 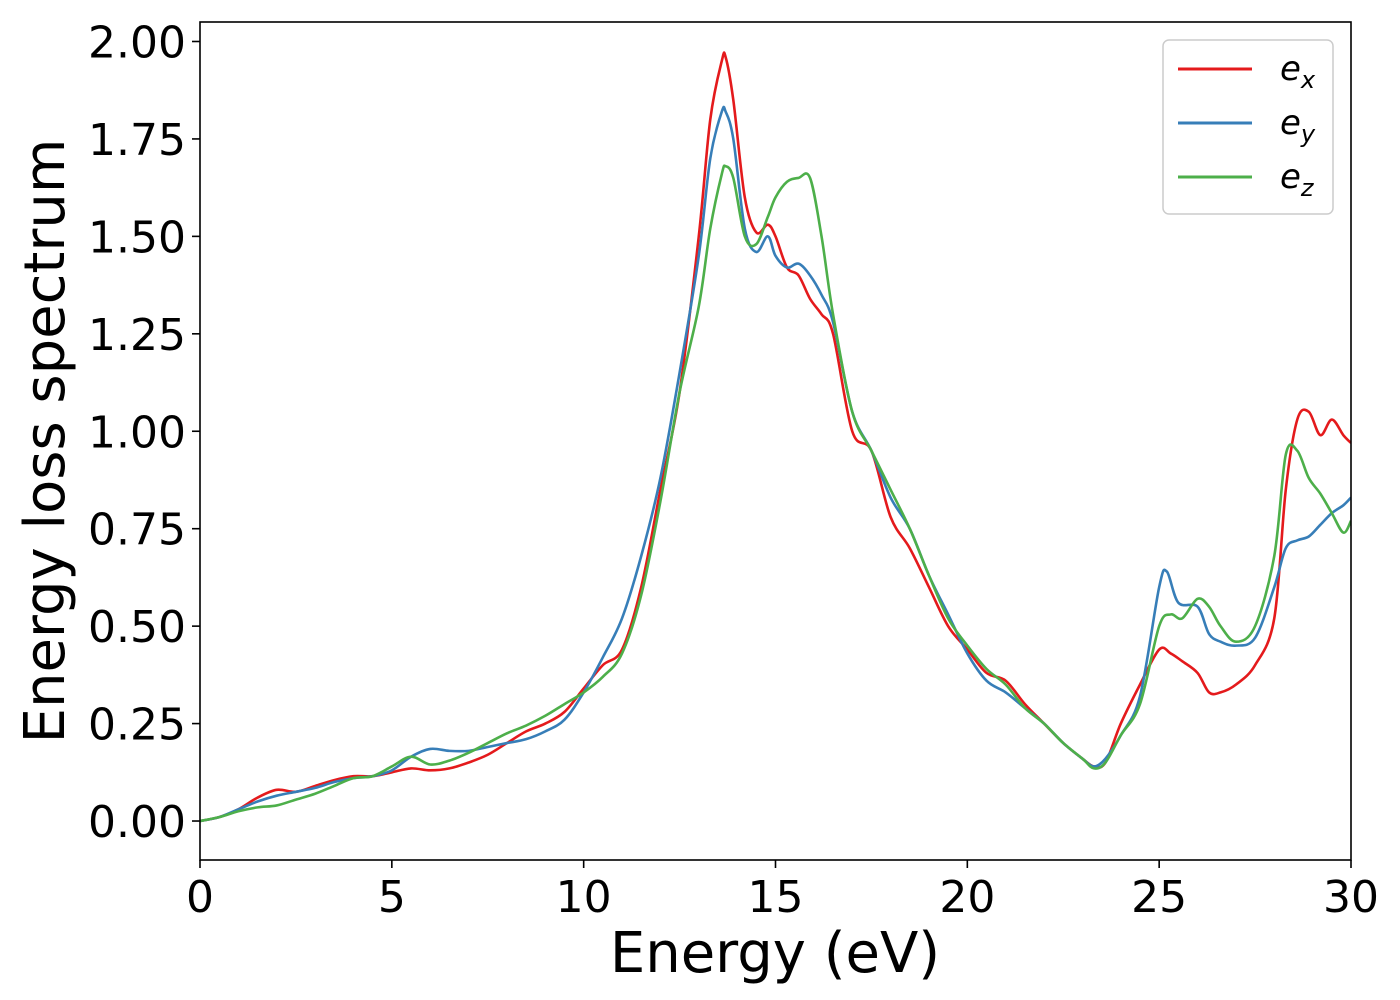 I want to click on y-tick-label: 0.25, so click(x=137, y=725).